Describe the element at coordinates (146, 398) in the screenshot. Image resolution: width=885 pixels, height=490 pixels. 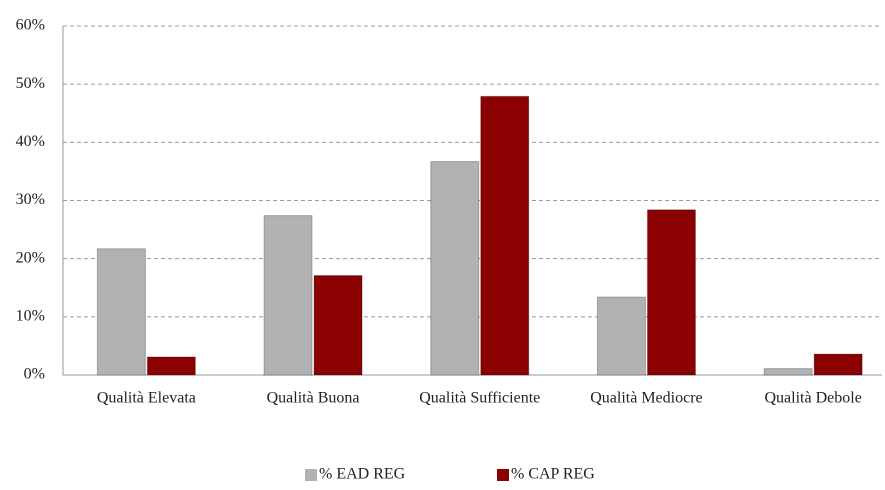
I see `x-tick-label: Qualità Elevata` at that location.